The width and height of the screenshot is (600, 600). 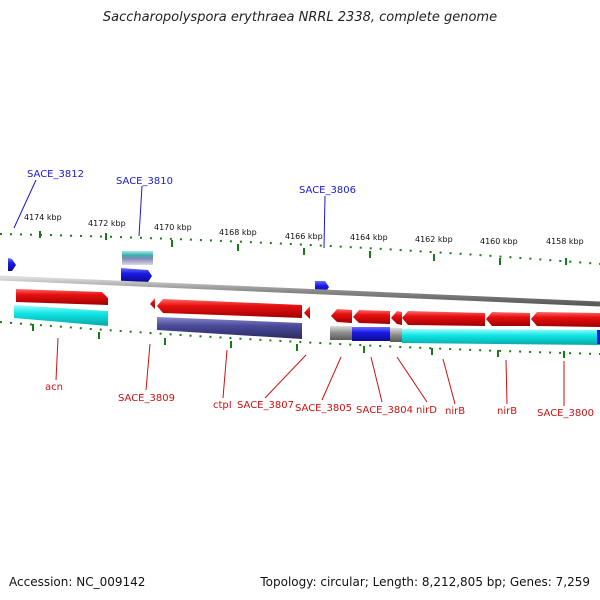 What do you see at coordinates (77, 582) in the screenshot?
I see `accession-text: Accession: NC_009142` at bounding box center [77, 582].